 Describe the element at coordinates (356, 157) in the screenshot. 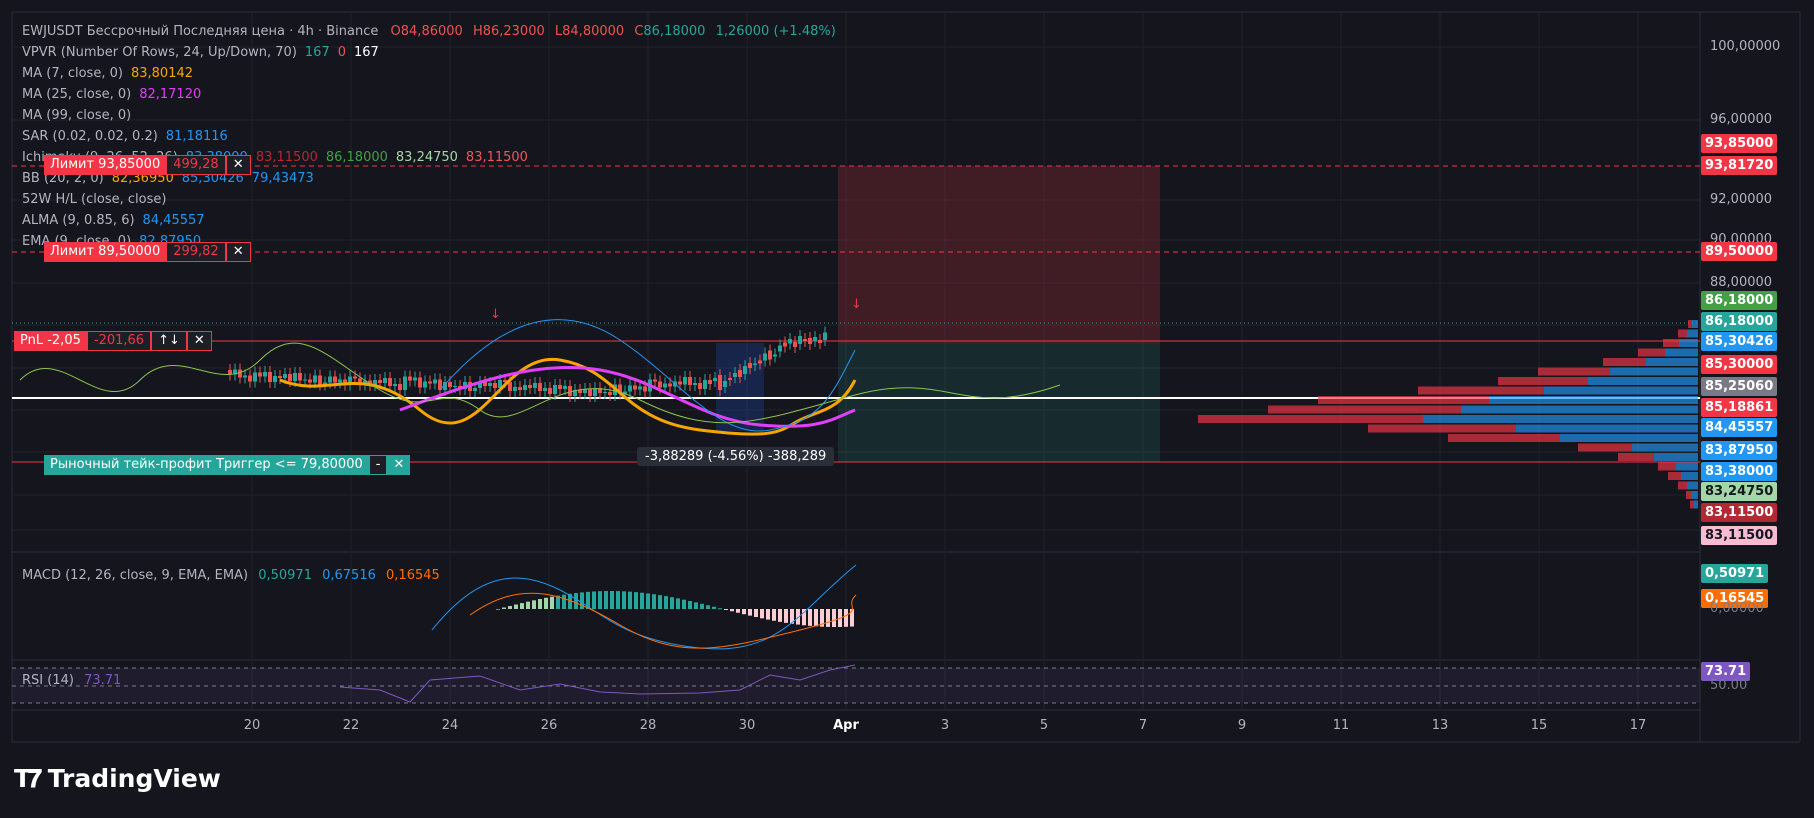

I see `indicator-value: 86,18000` at that location.